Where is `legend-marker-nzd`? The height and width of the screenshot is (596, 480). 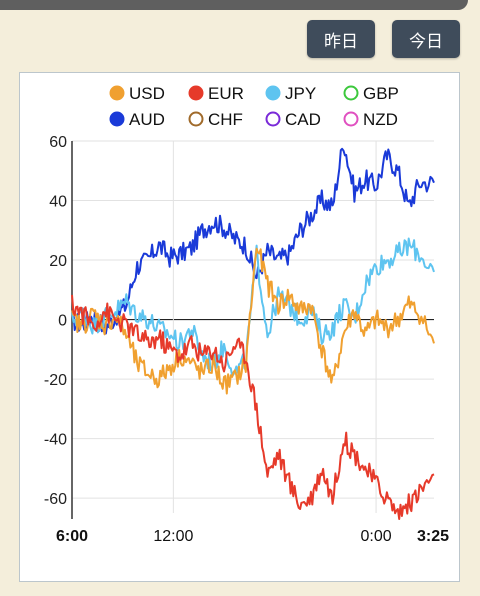 legend-marker-nzd is located at coordinates (351, 119).